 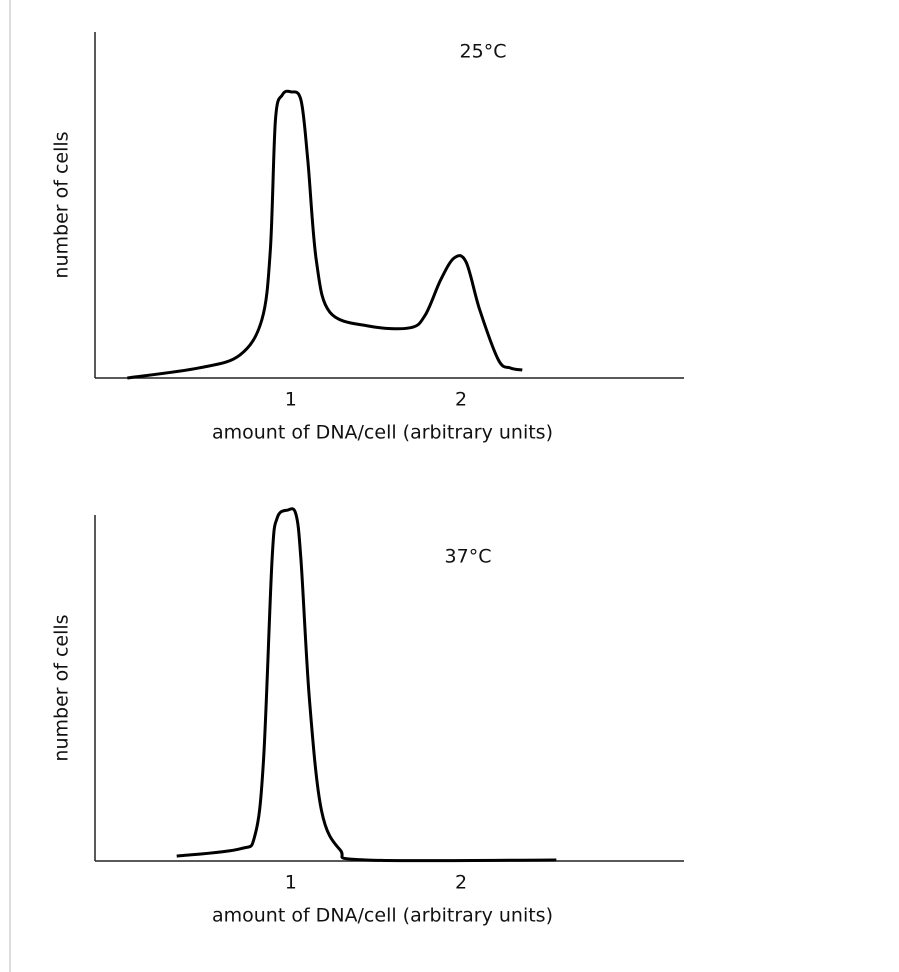 What do you see at coordinates (468, 557) in the screenshot?
I see `annotation: 37°C` at bounding box center [468, 557].